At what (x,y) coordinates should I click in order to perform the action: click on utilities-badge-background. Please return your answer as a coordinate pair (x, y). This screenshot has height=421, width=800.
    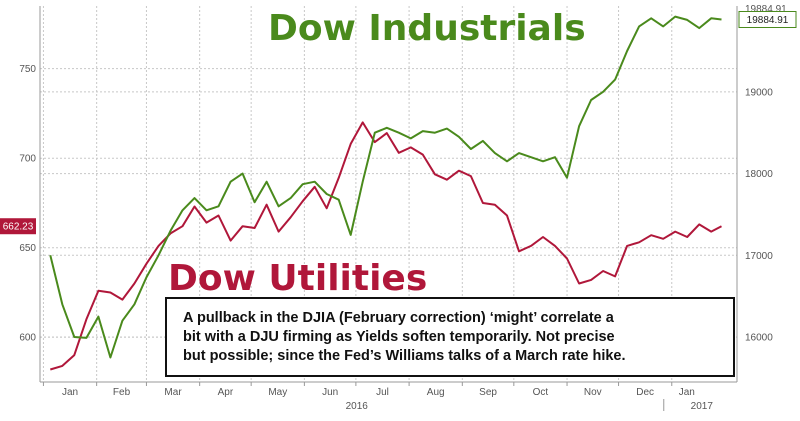
    Looking at the image, I should click on (18, 226).